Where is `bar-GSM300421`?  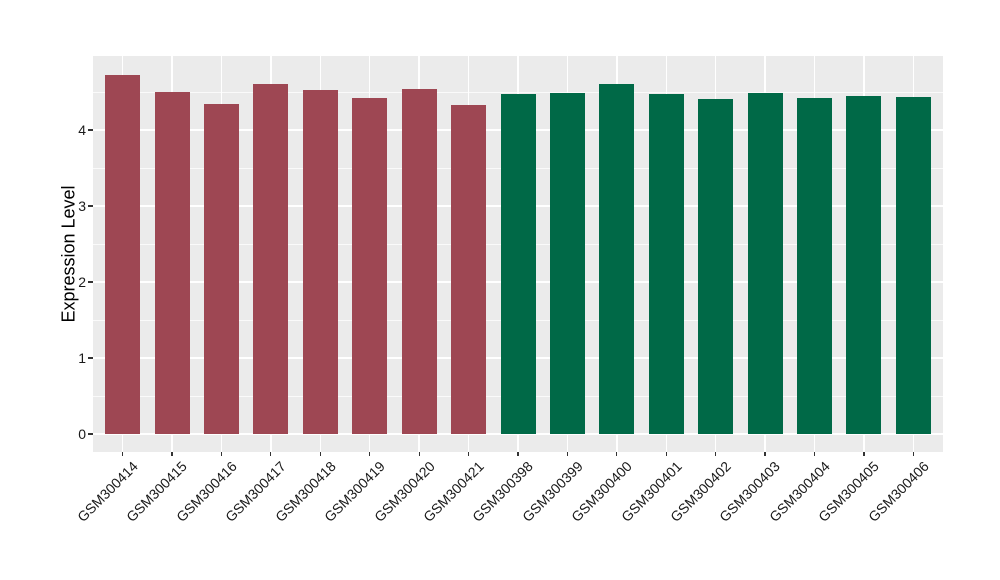 bar-GSM300421 is located at coordinates (469, 269).